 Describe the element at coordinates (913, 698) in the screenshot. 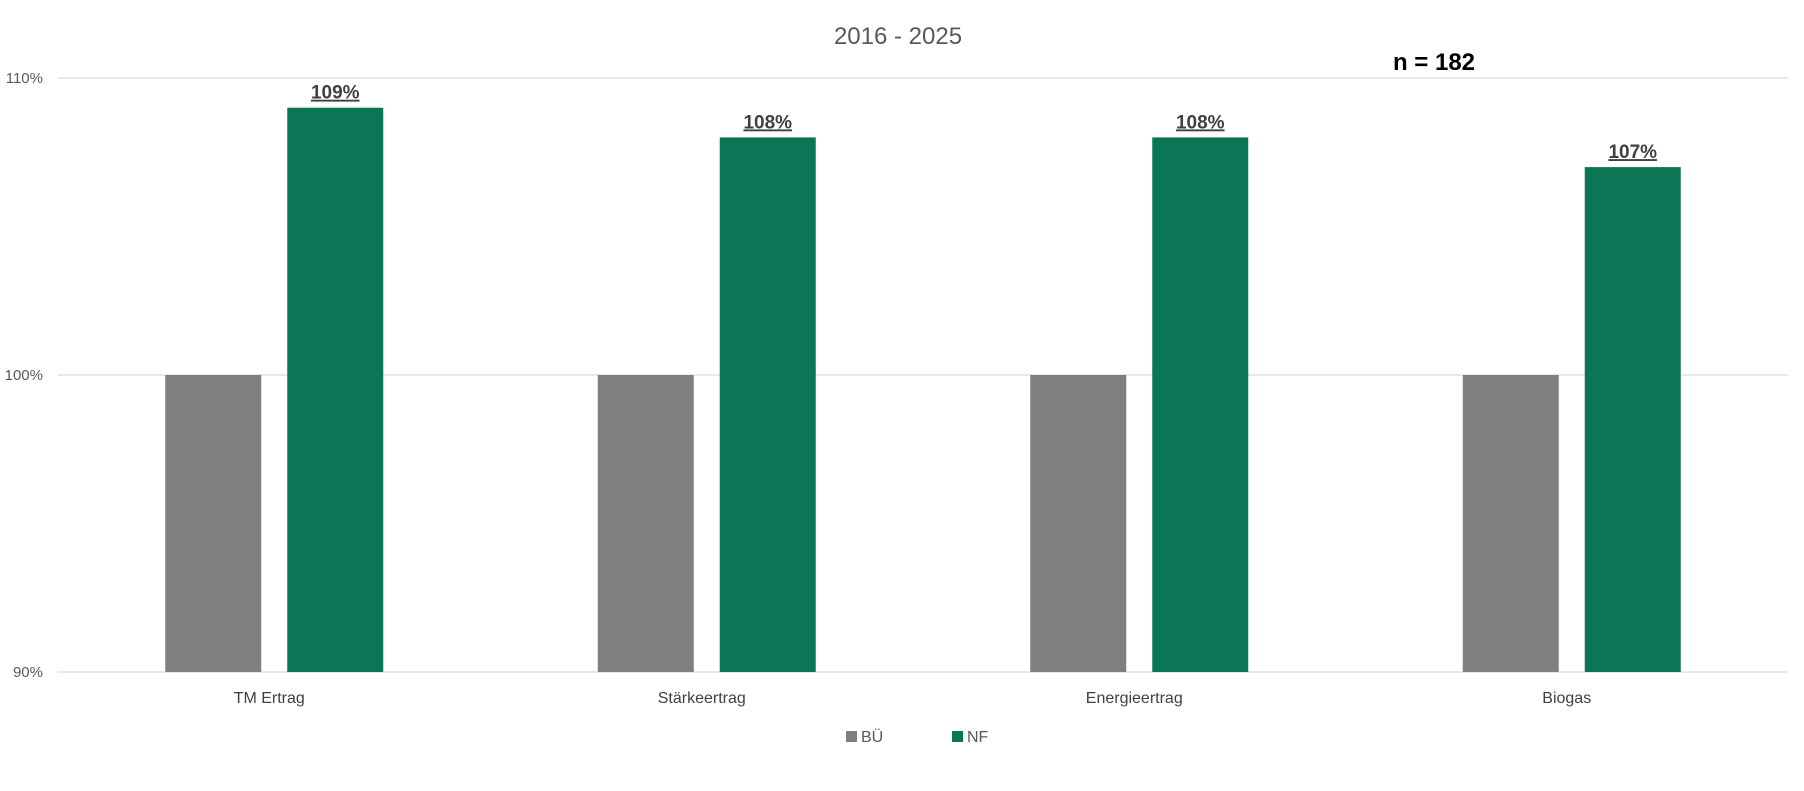

I see `x-axis-categories: TM Ertrag Stärkeertrag Energieertrag Biogas` at that location.